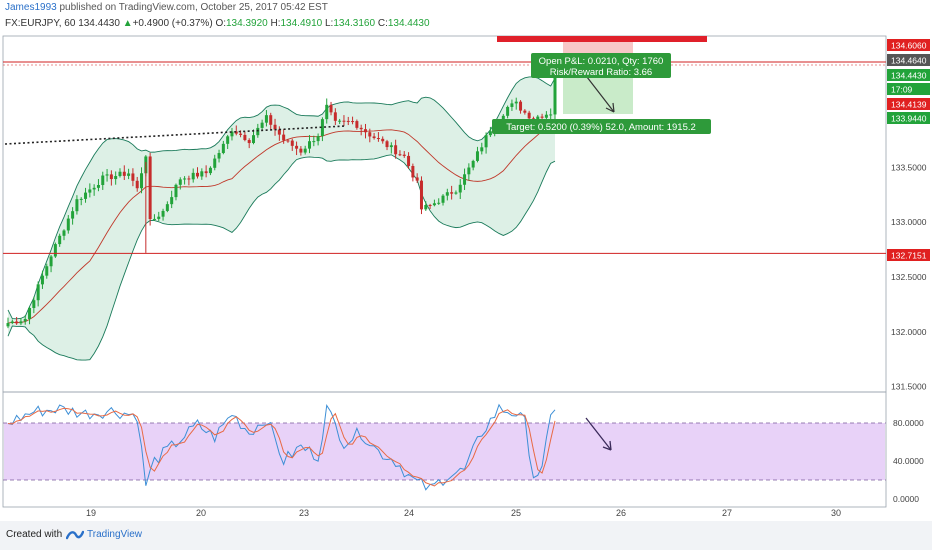 The width and height of the screenshot is (932, 550). What do you see at coordinates (909, 277) in the screenshot?
I see `y-tick-label: 132.5000` at bounding box center [909, 277].